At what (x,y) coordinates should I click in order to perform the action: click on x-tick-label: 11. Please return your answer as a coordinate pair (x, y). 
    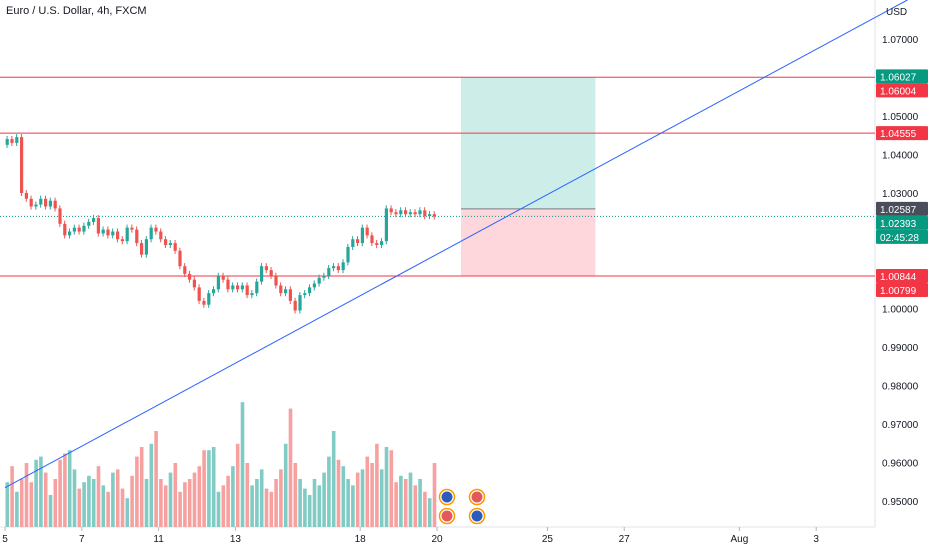
    Looking at the image, I should click on (158, 539).